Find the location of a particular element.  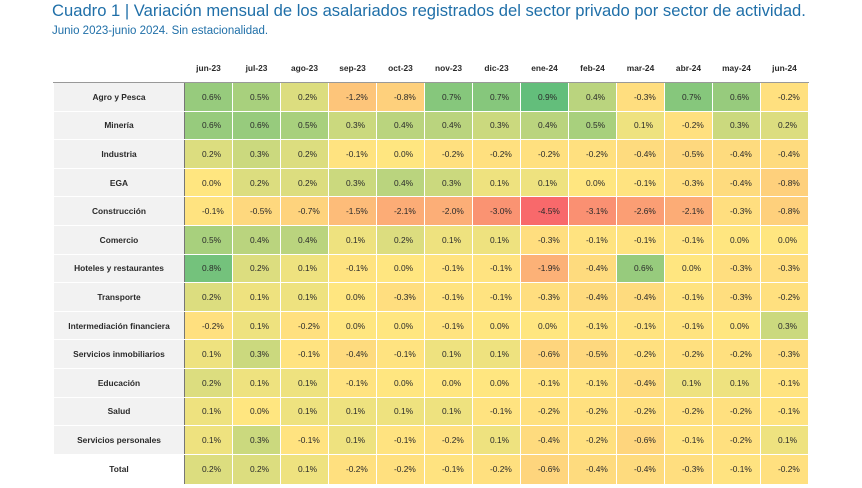

heatmap-cell: -3.1% is located at coordinates (592, 211).